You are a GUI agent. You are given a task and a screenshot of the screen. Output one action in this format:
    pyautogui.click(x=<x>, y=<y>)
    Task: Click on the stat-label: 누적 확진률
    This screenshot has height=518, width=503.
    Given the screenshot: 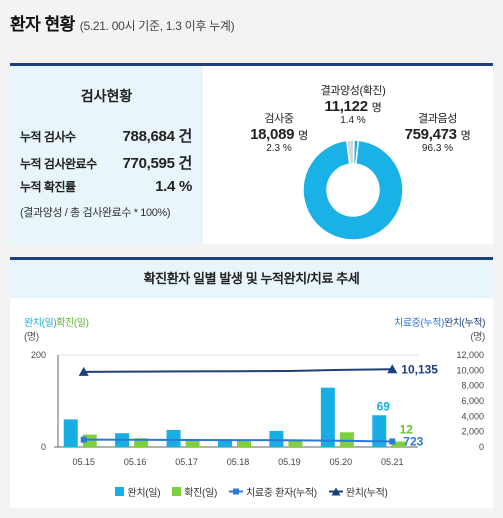 What is the action you would take?
    pyautogui.click(x=48, y=187)
    